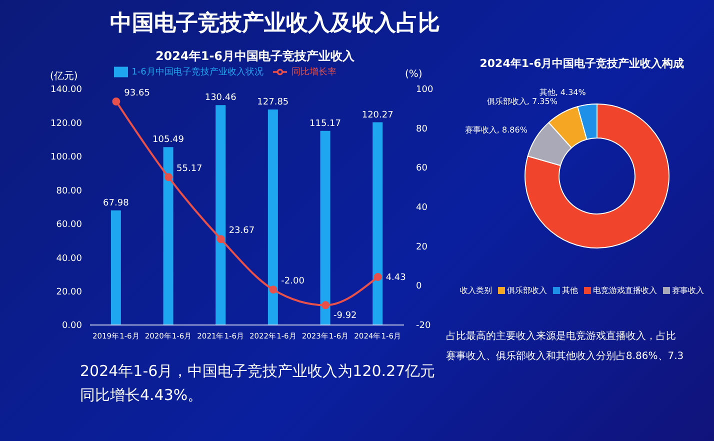 The height and width of the screenshot is (441, 714). What do you see at coordinates (562, 92) in the screenshot?
I see `data-label: 其他, 4.34%` at bounding box center [562, 92].